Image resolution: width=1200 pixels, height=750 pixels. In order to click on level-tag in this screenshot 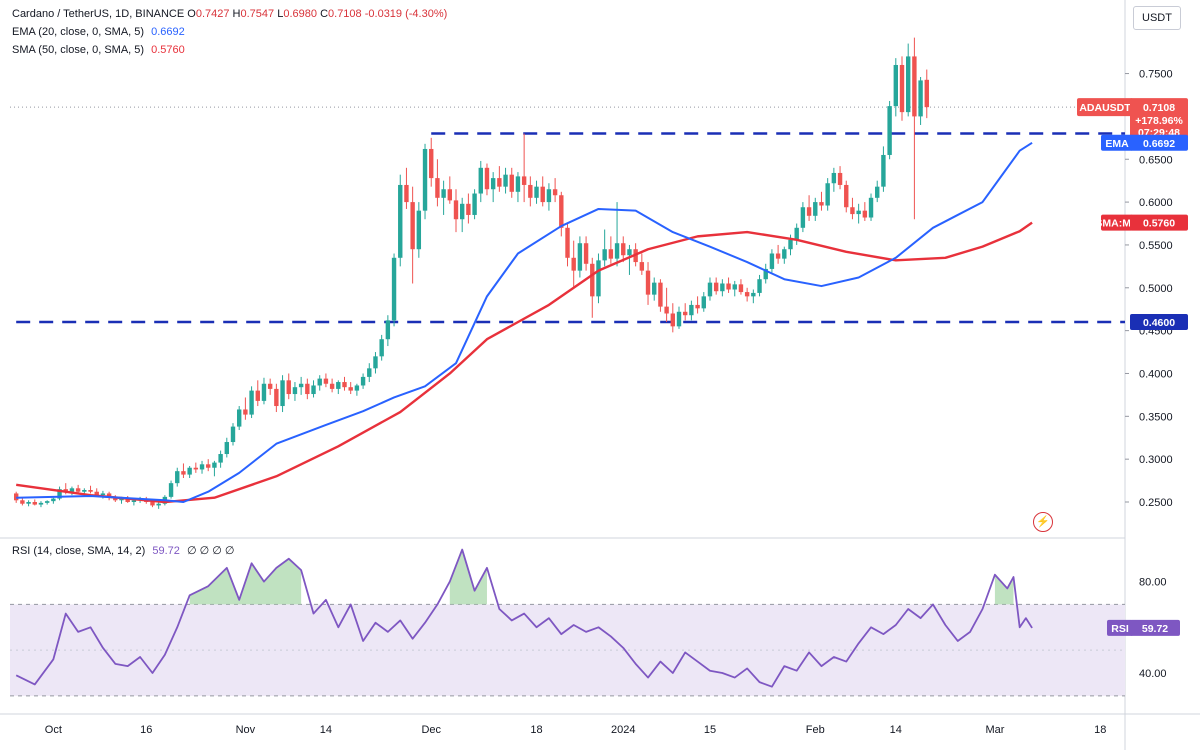, I will do `click(1159, 322)`.